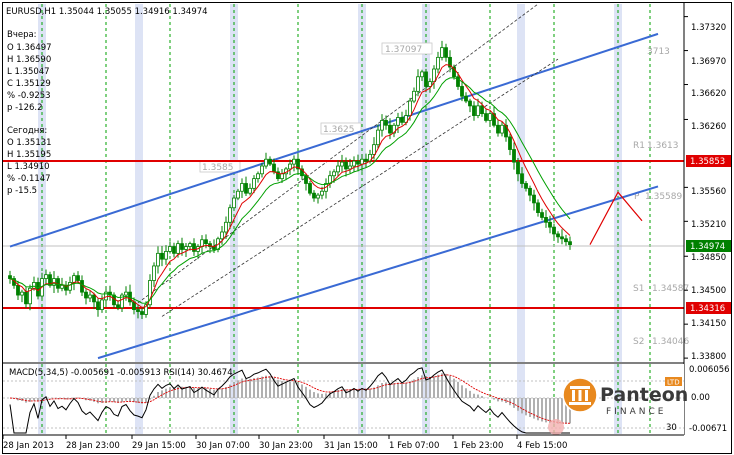  What do you see at coordinates (223, 446) in the screenshot?
I see `x-tick-label: 30 Jan 07:00` at bounding box center [223, 446].